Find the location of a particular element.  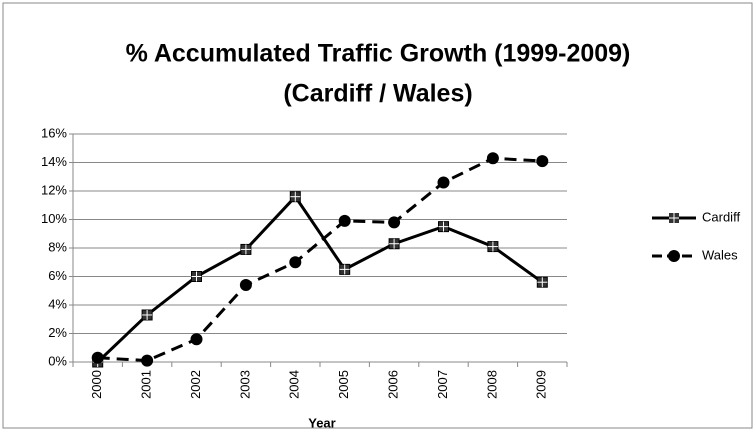

y-tick-label: 6% is located at coordinates (57, 275).